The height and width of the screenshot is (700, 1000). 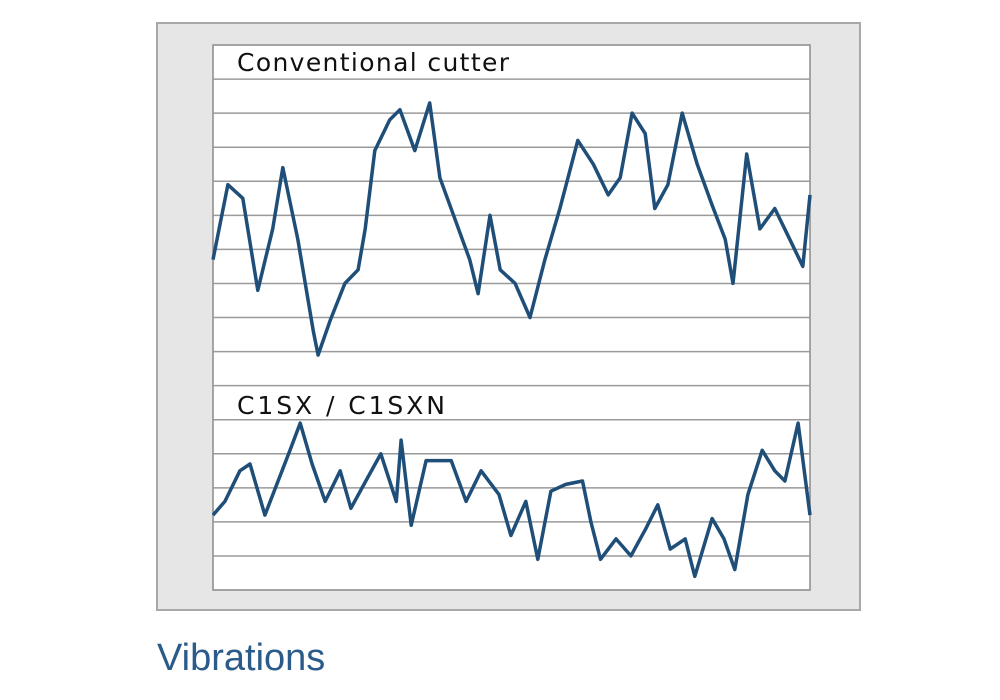 What do you see at coordinates (511, 500) in the screenshot?
I see `series-line` at bounding box center [511, 500].